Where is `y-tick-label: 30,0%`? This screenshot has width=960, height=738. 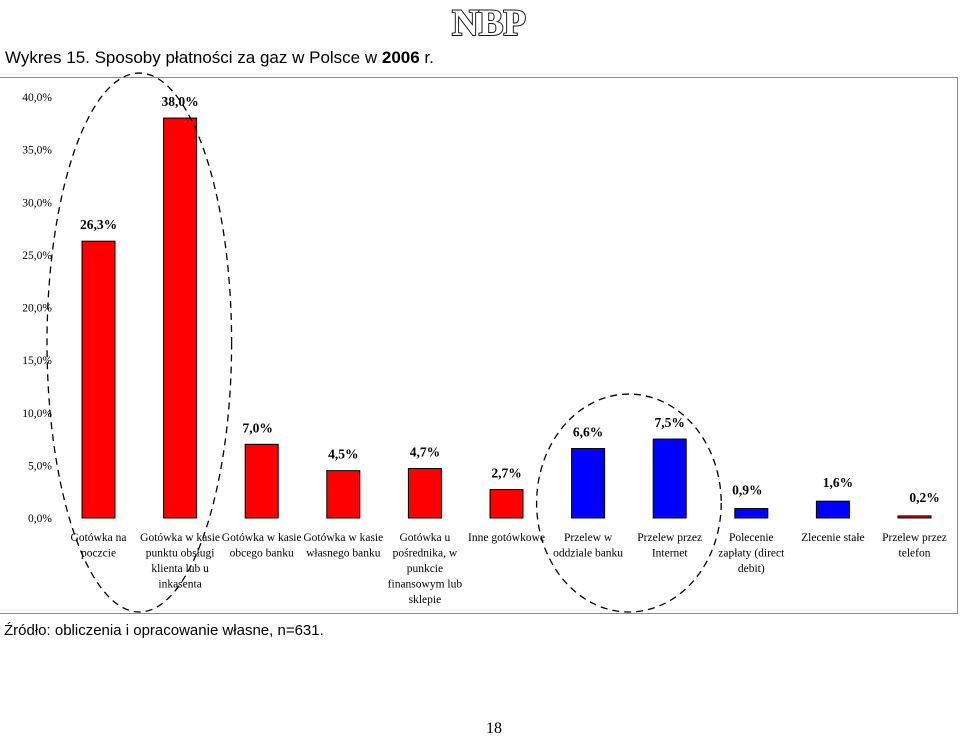
y-tick-label: 30,0% is located at coordinates (37, 203).